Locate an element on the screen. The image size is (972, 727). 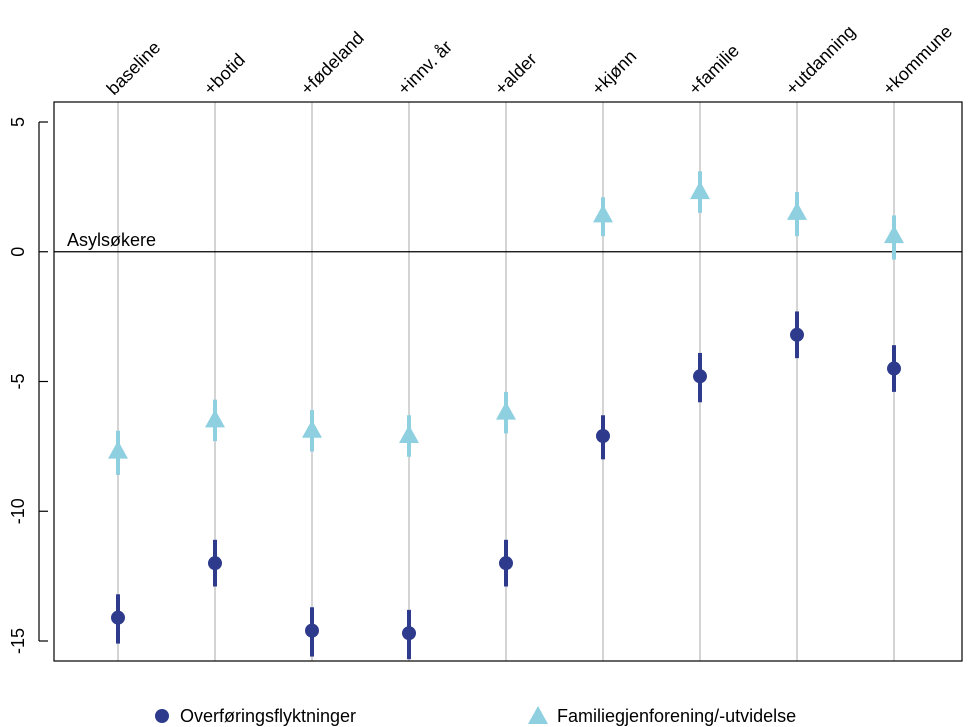
x-tick-label: +familie is located at coordinates (714, 69).